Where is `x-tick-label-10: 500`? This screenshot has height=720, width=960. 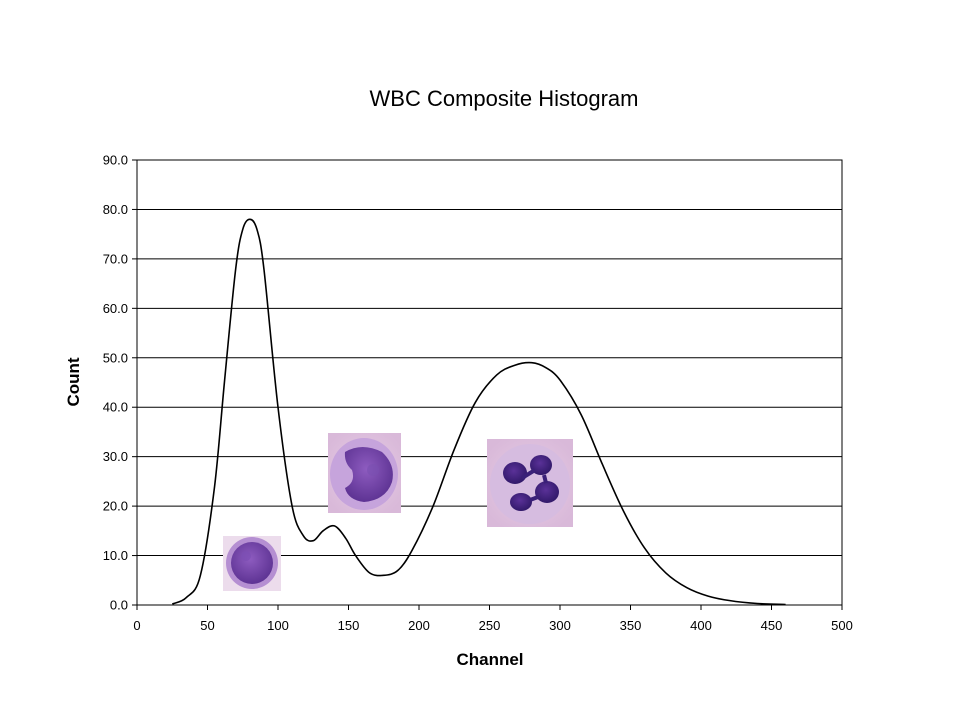
x-tick-label-10: 500 is located at coordinates (842, 625).